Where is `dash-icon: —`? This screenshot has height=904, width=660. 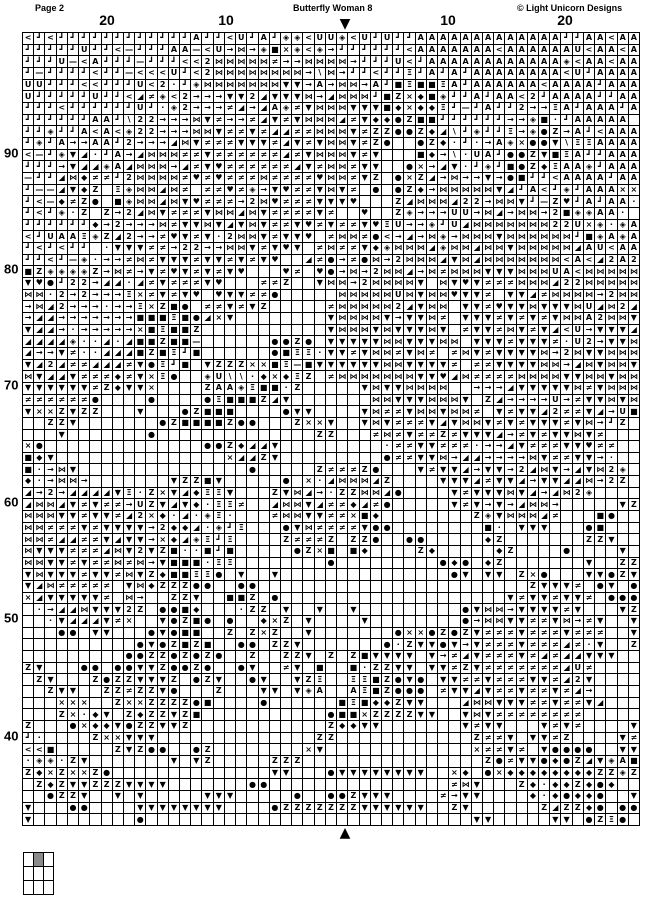 dash-icon: — is located at coordinates (51, 190).